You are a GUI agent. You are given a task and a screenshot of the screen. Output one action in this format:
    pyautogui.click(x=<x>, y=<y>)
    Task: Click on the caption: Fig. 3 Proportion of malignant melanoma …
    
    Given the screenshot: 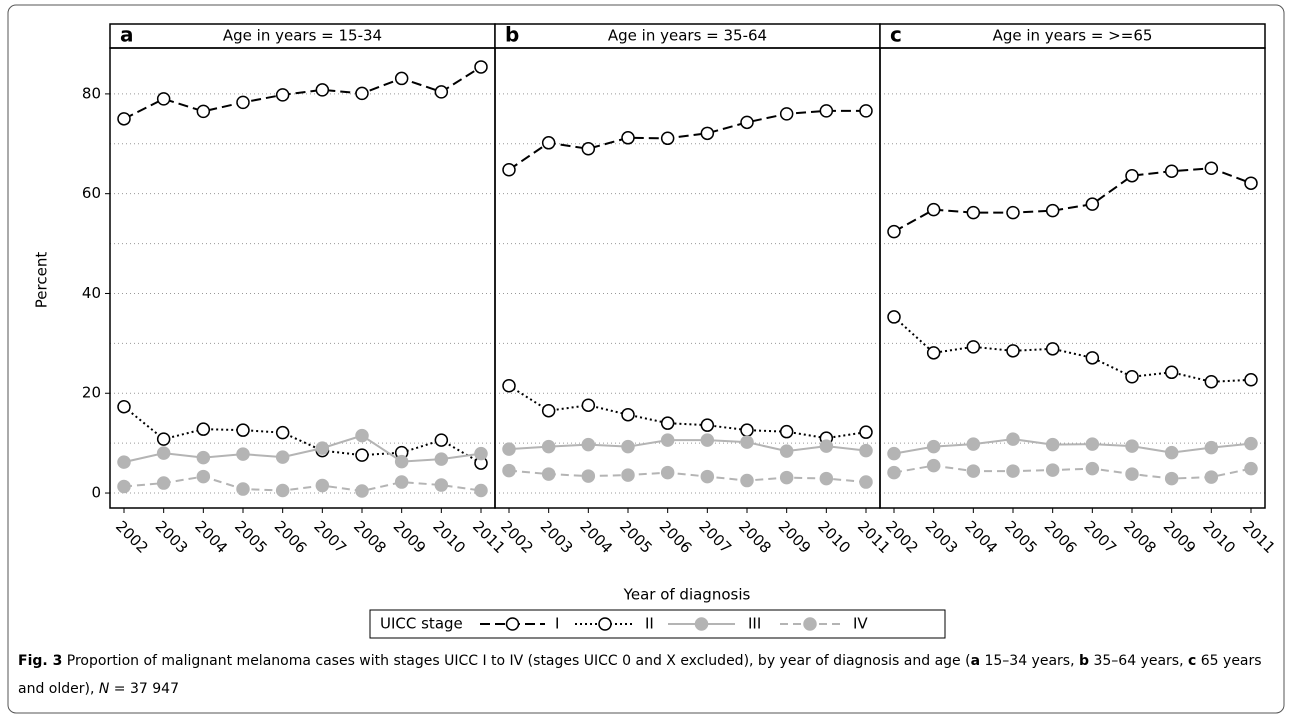 What is the action you would take?
    pyautogui.click(x=645, y=675)
    